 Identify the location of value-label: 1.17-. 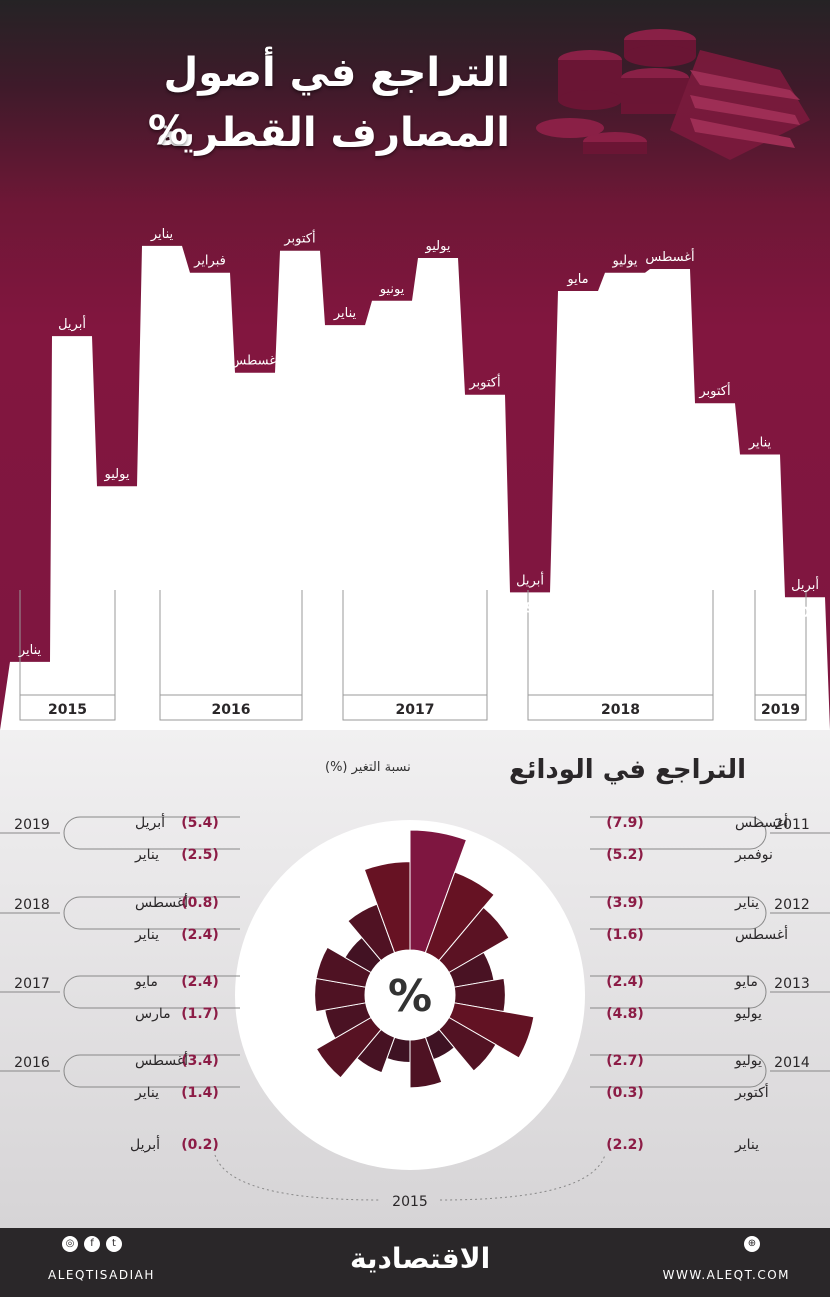
(255, 389).